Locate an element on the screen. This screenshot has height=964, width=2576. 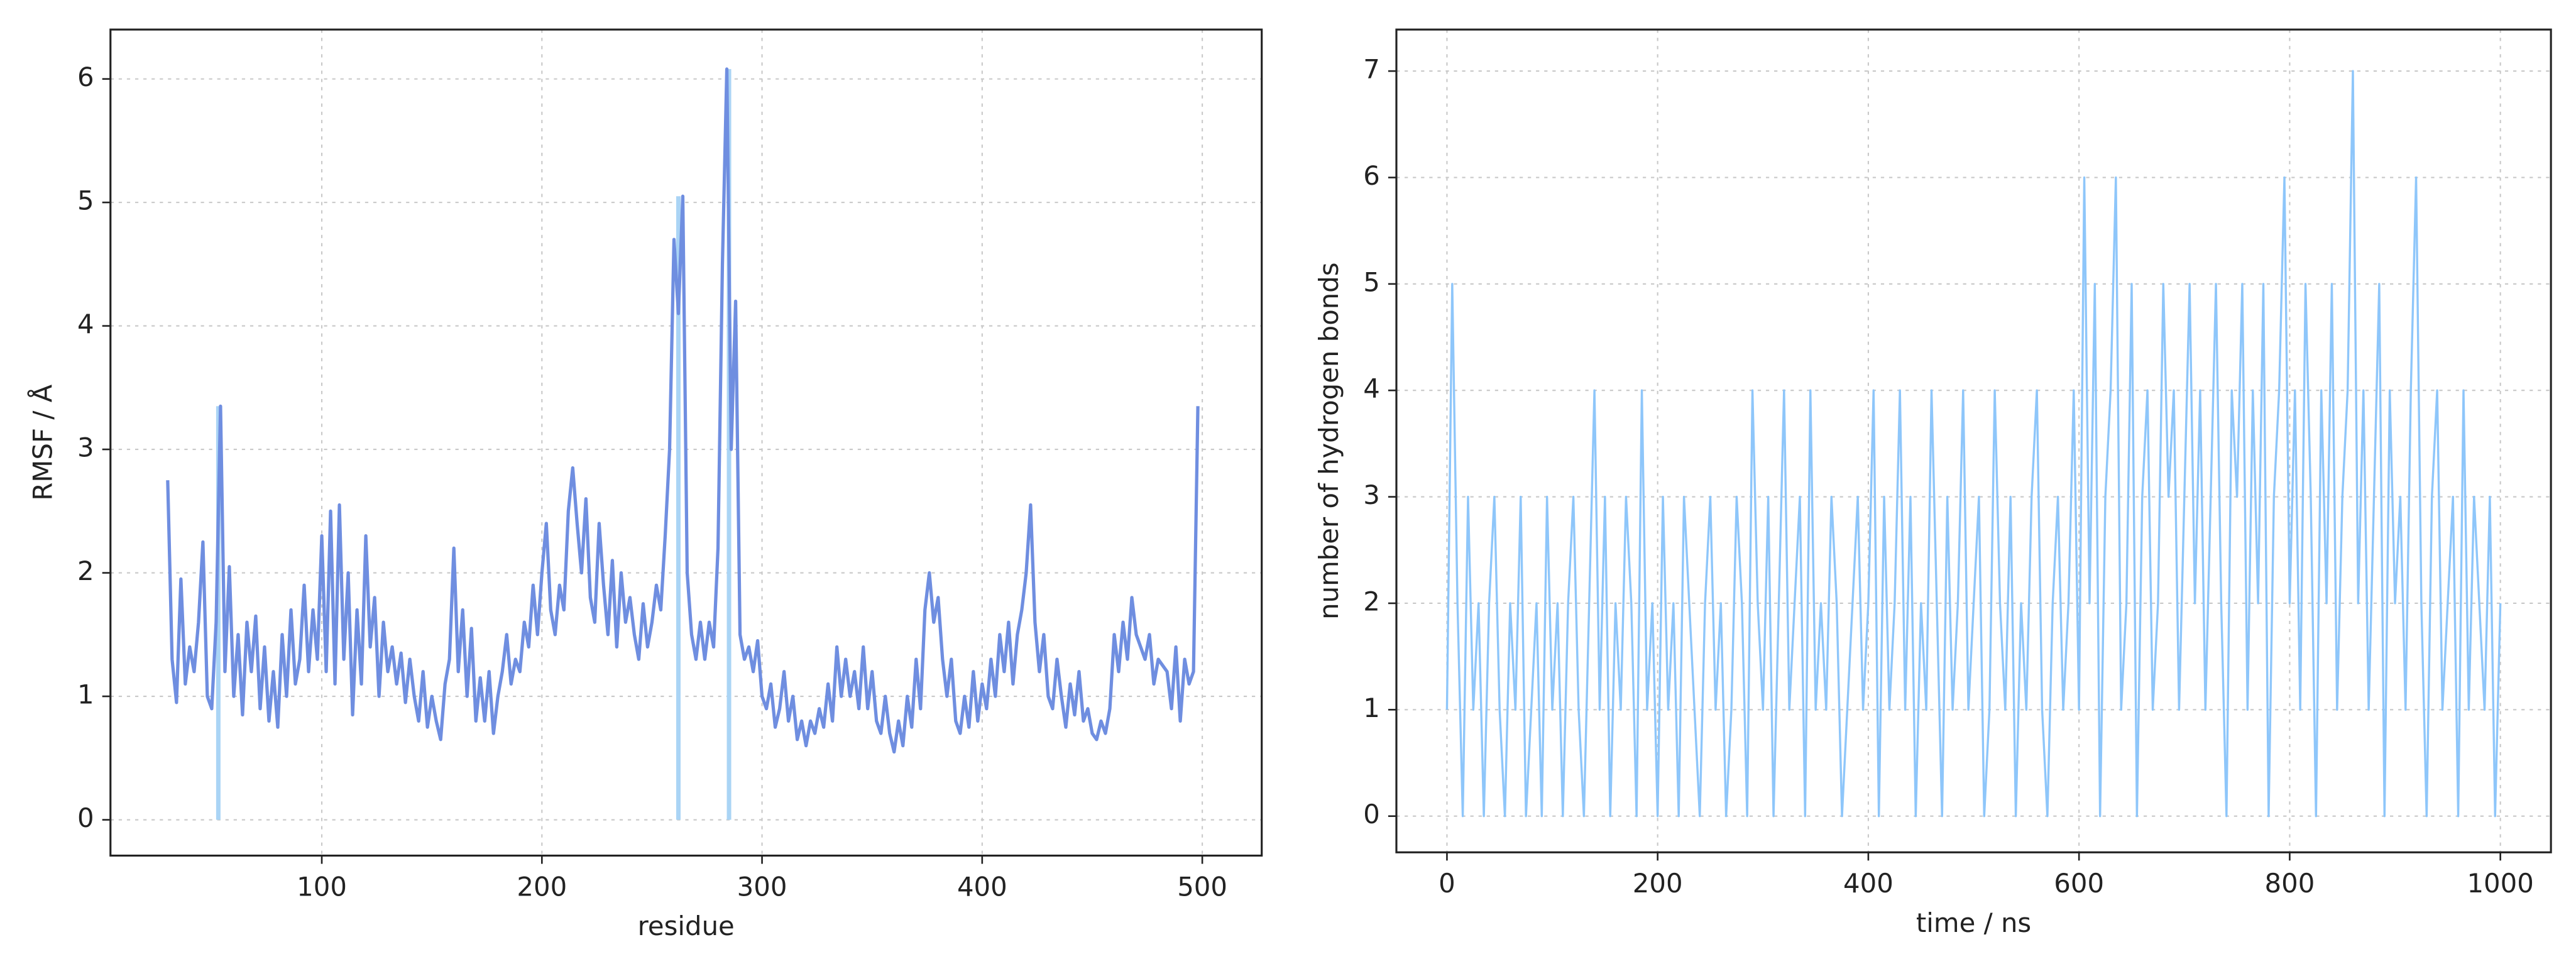
x-tick-label: 1000 is located at coordinates (2500, 883).